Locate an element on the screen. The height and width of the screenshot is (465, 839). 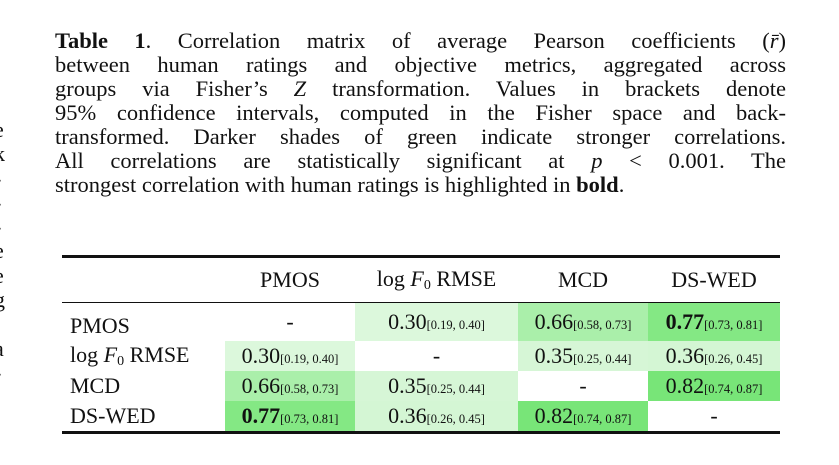
adjacent-column-fragment: ek---eega- is located at coordinates (3, 251).